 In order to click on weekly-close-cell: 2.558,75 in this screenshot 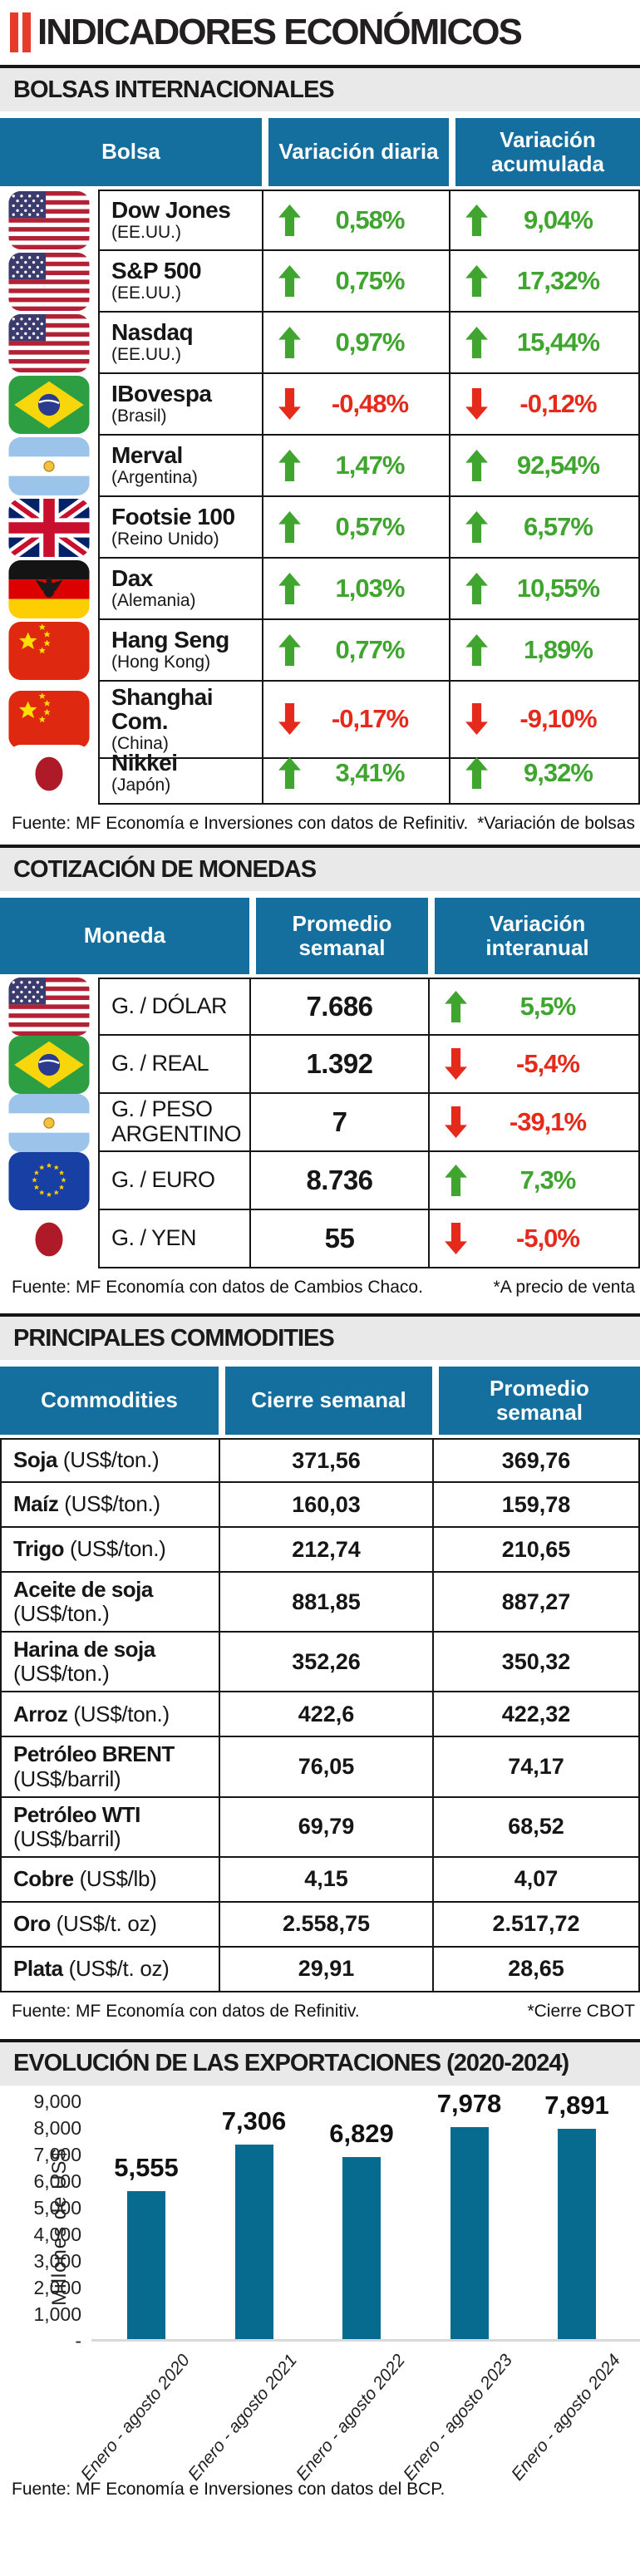, I will do `click(325, 1925)`.